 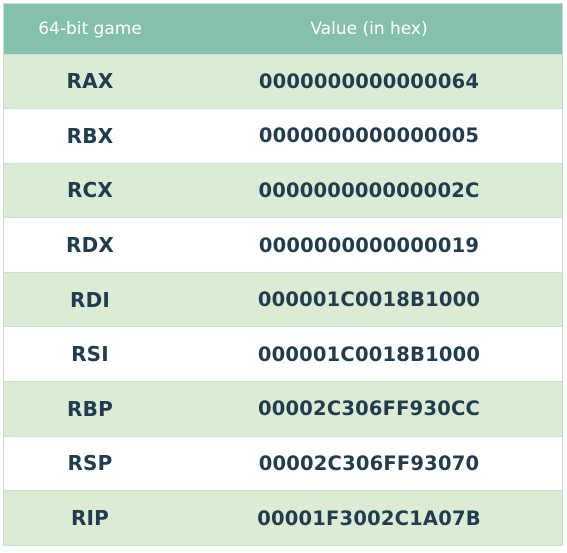 I want to click on table-row: RDI 000001C0018B1000, so click(x=283, y=299).